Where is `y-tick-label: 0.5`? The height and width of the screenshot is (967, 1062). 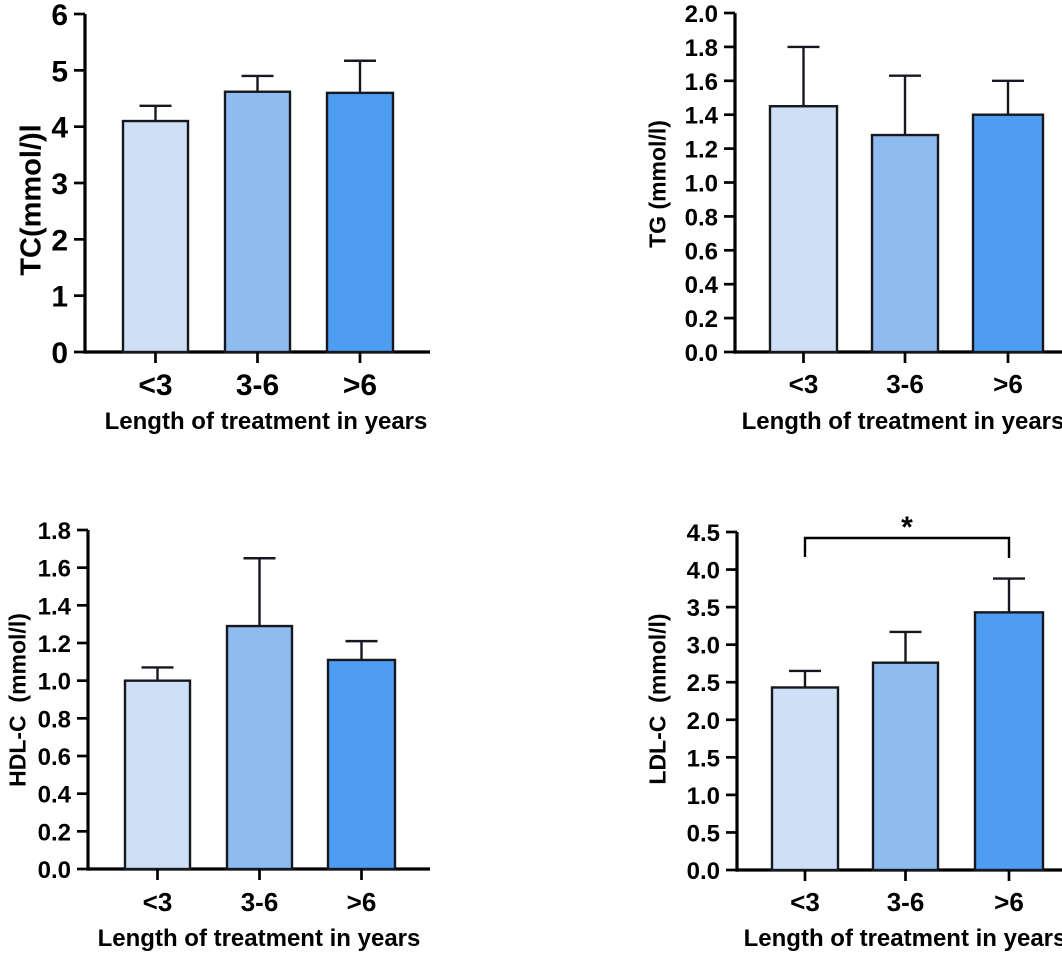 y-tick-label: 0.5 is located at coordinates (703, 833).